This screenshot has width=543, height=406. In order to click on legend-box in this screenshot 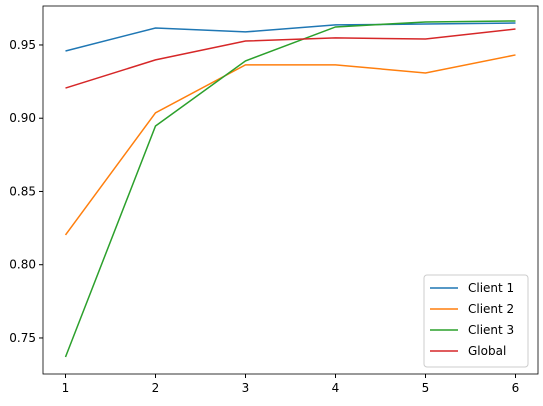, I will do `click(476, 321)`.